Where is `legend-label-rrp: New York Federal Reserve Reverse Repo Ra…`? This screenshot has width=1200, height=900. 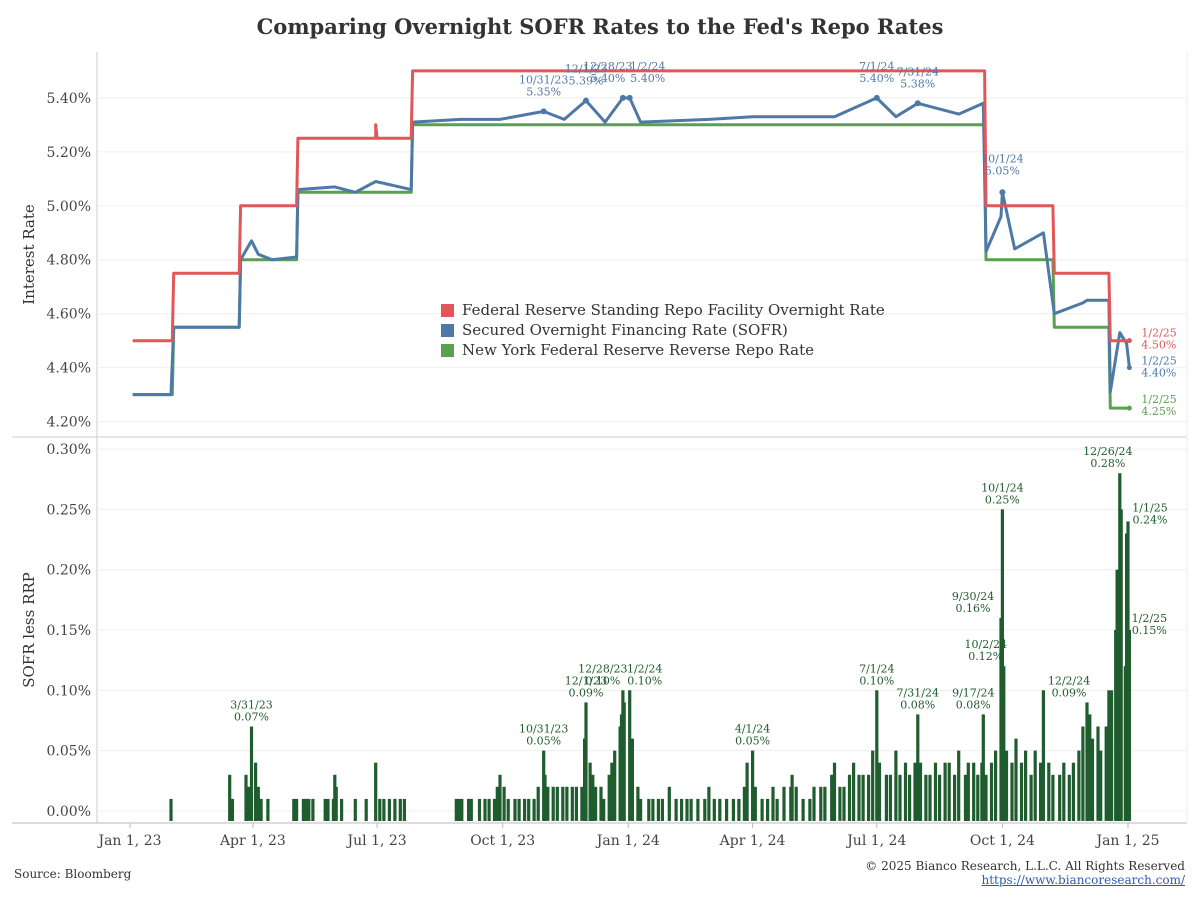
legend-label-rrp: New York Federal Reserve Reverse Repo Ra… is located at coordinates (638, 350).